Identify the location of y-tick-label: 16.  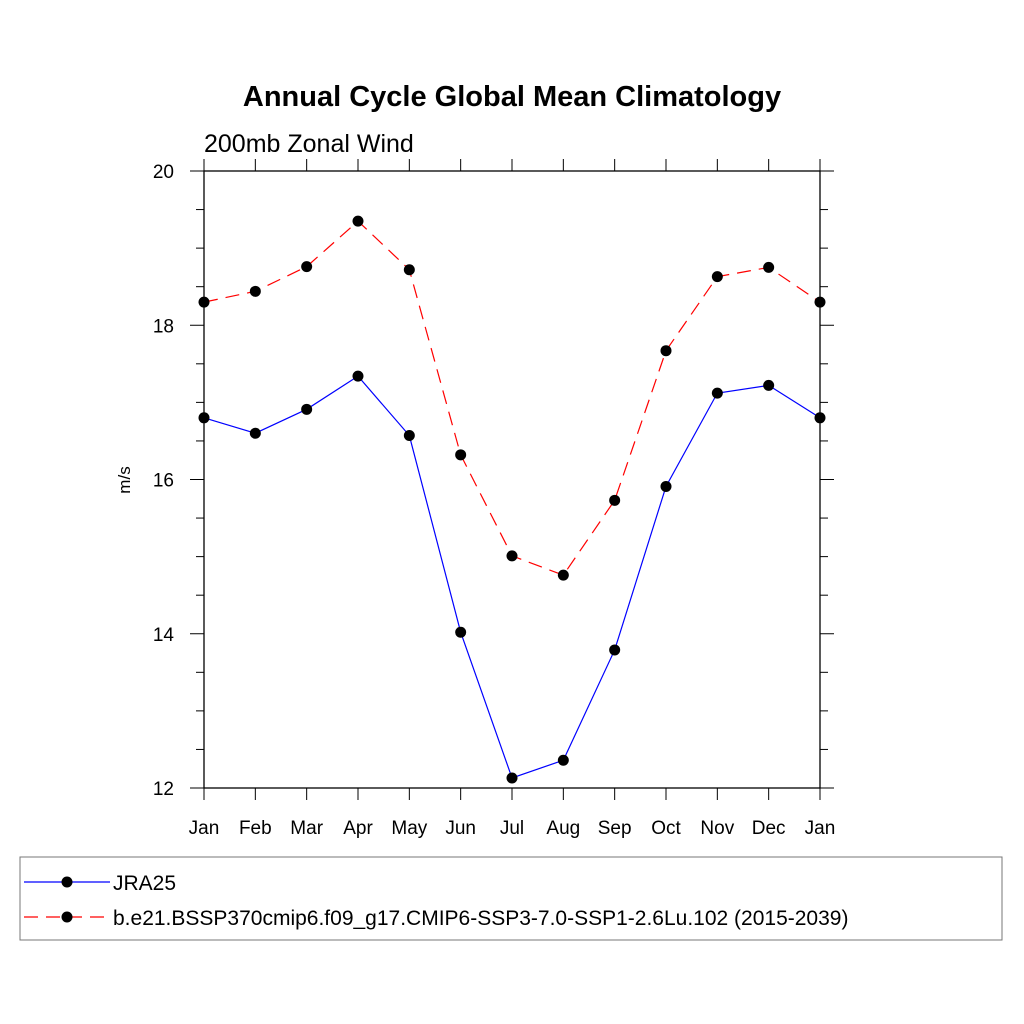
(163, 481).